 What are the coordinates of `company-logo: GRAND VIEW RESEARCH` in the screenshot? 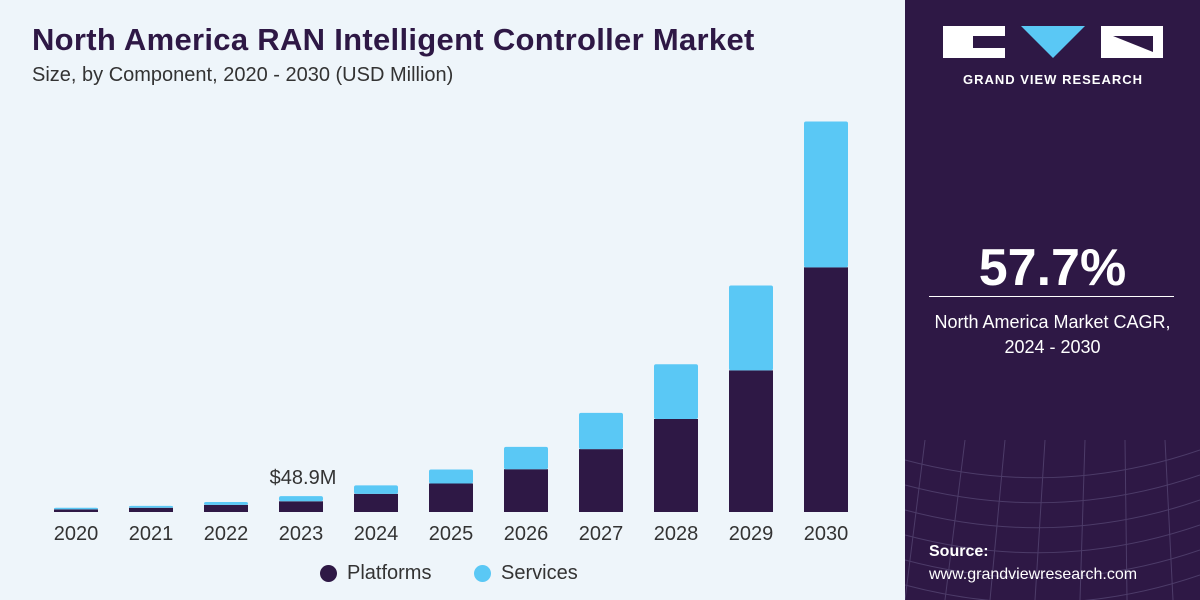 It's located at (1053, 54).